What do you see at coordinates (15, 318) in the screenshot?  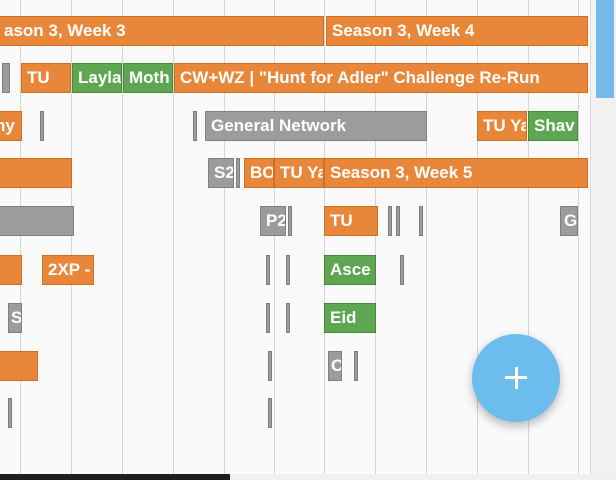 I see `event-s: S` at bounding box center [15, 318].